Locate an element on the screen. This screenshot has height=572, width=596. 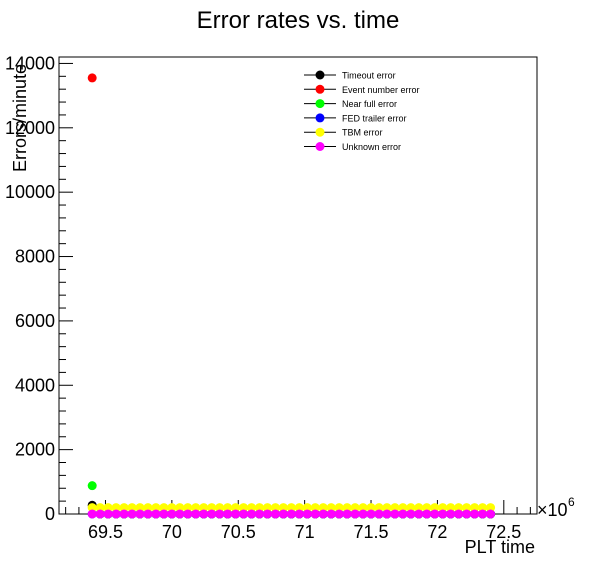
y-axis-title: Errors/minute is located at coordinates (20, 118).